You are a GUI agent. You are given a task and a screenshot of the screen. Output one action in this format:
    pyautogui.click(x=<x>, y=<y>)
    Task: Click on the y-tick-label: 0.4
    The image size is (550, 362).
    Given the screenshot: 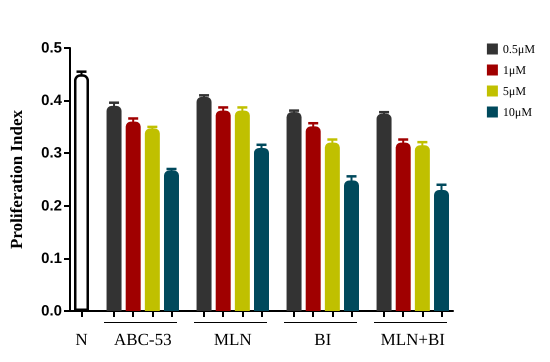 What is the action you would take?
    pyautogui.click(x=52, y=101)
    